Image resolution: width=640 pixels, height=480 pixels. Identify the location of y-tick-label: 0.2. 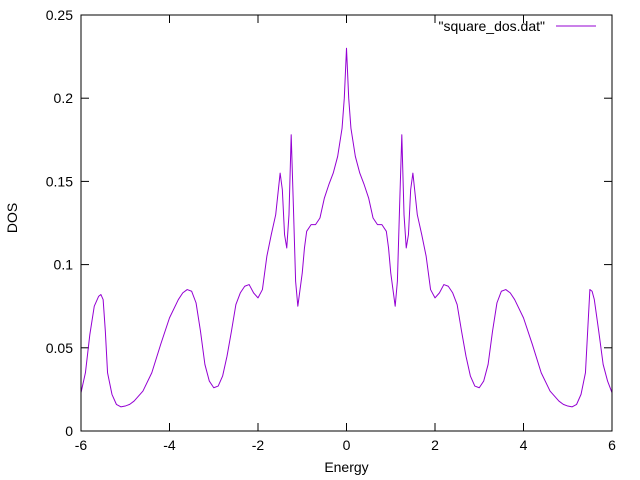
(64, 98).